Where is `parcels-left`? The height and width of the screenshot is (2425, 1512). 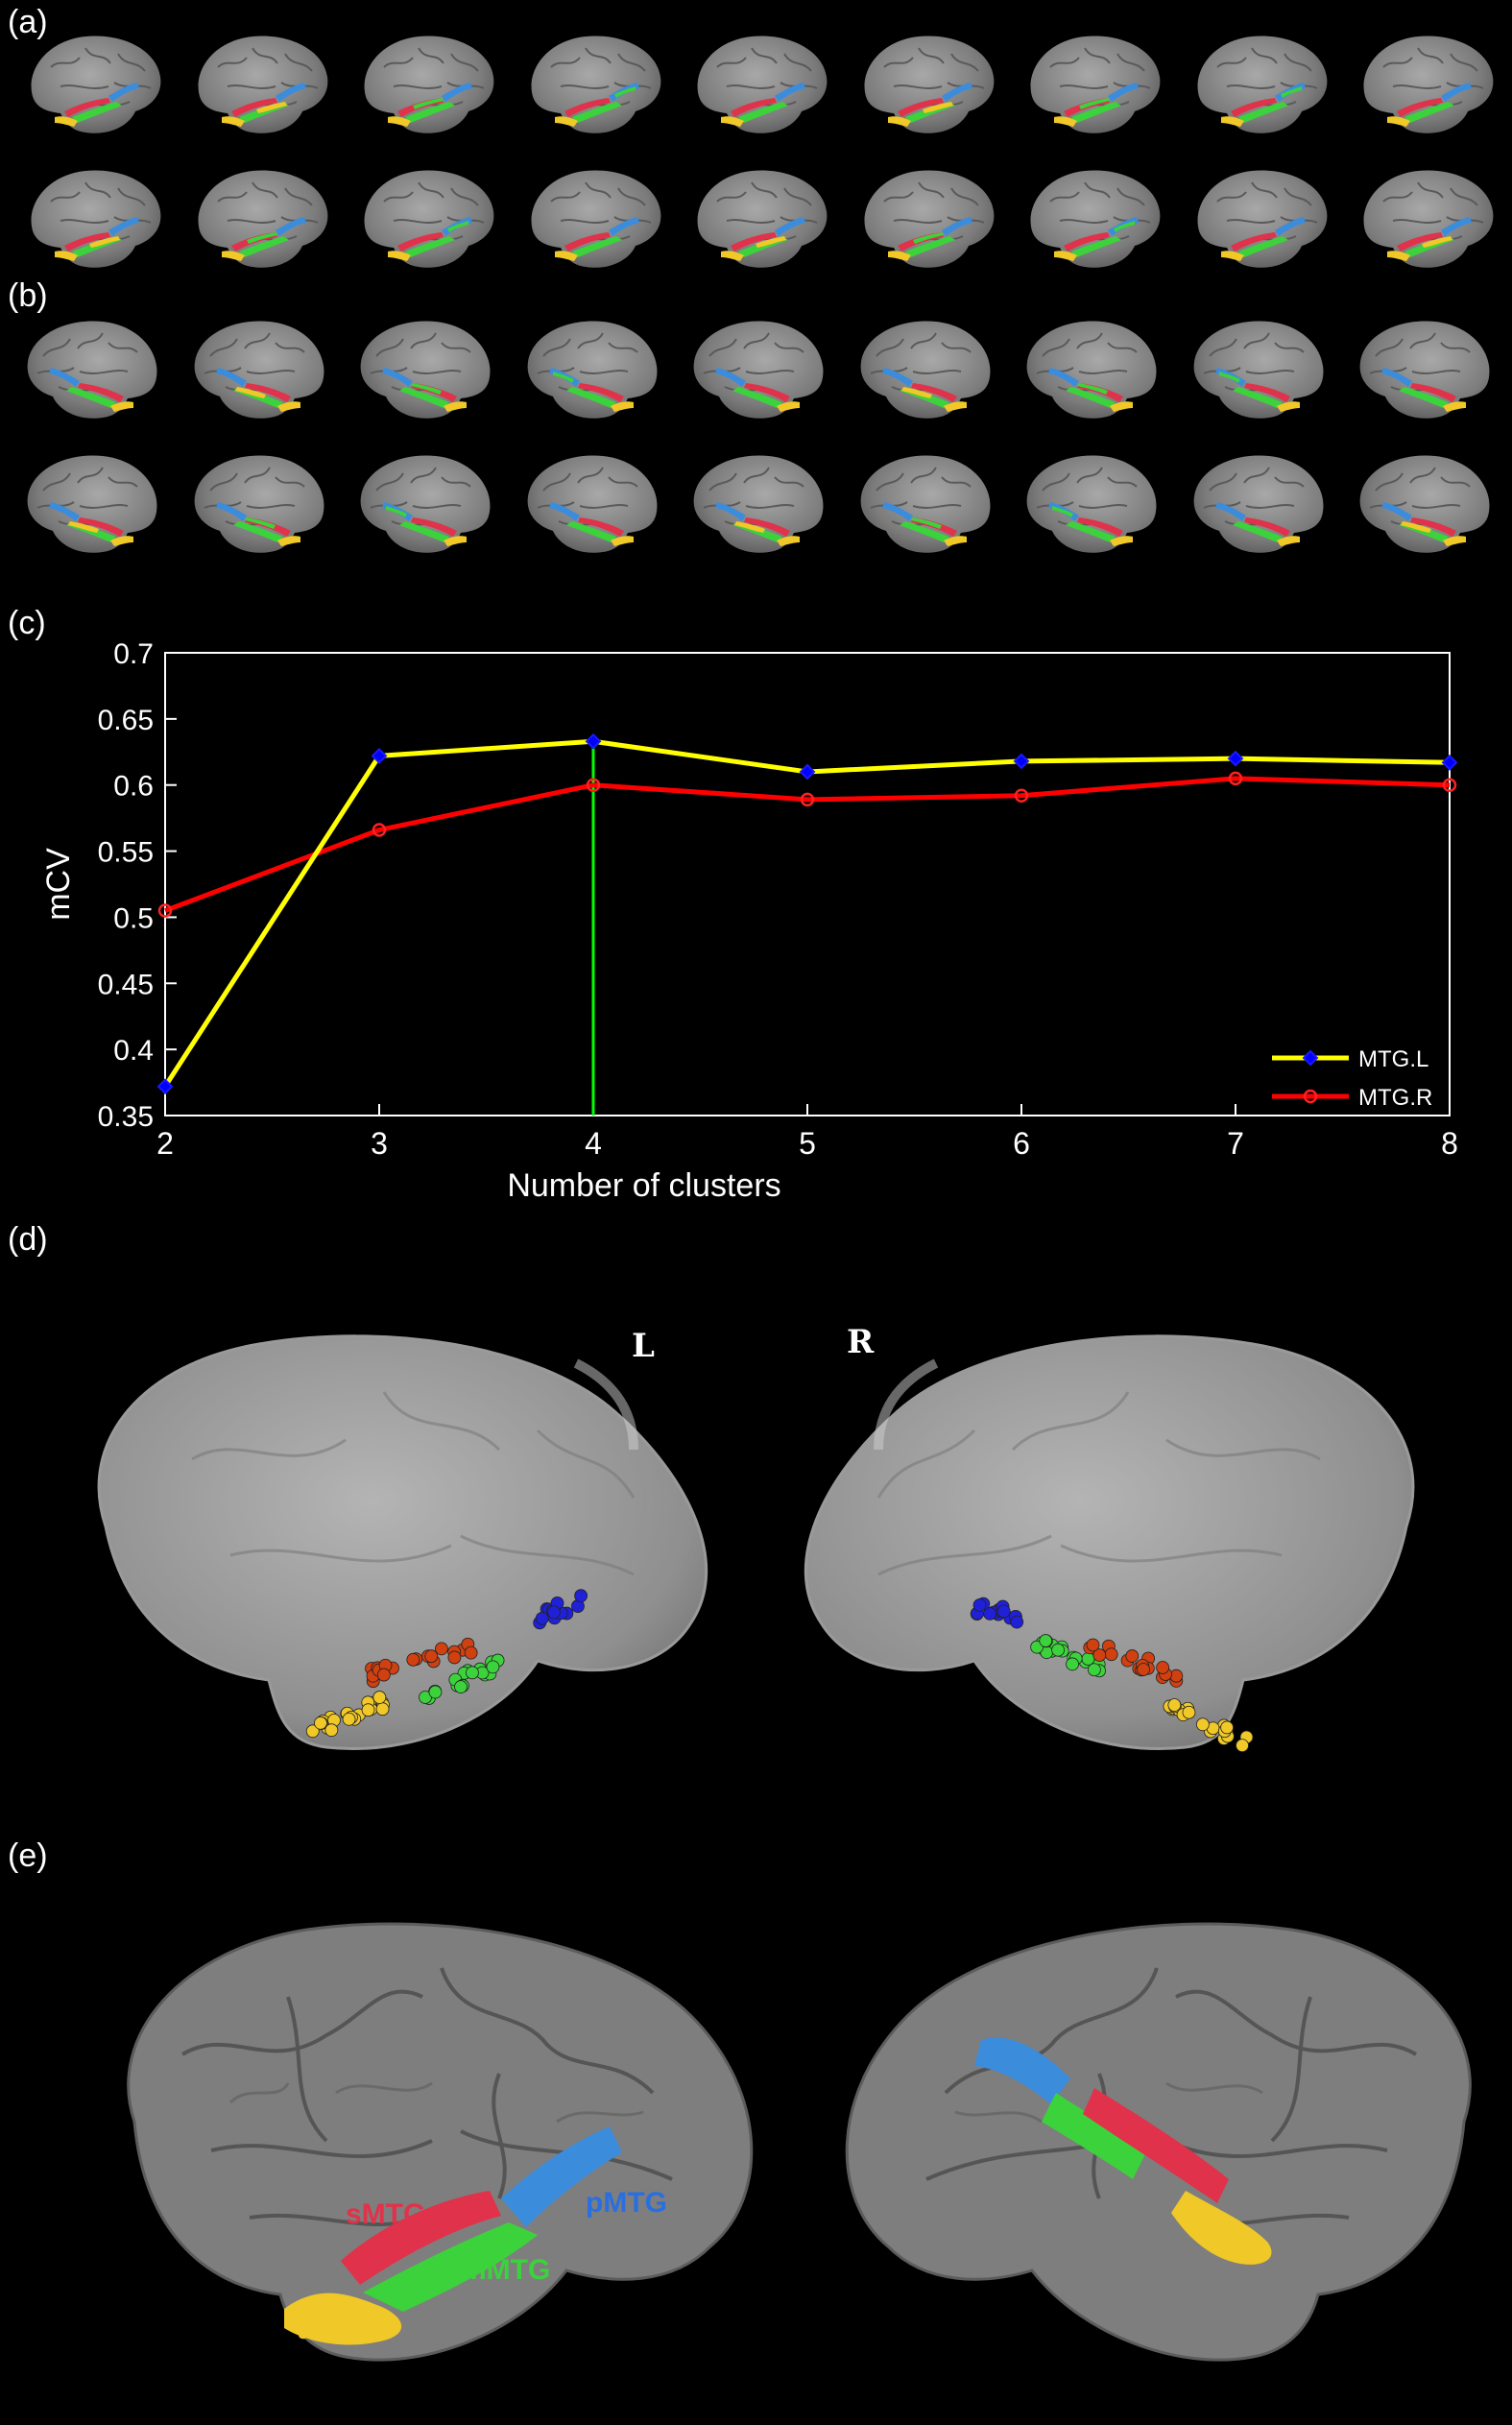
parcels-left is located at coordinates (453, 2235).